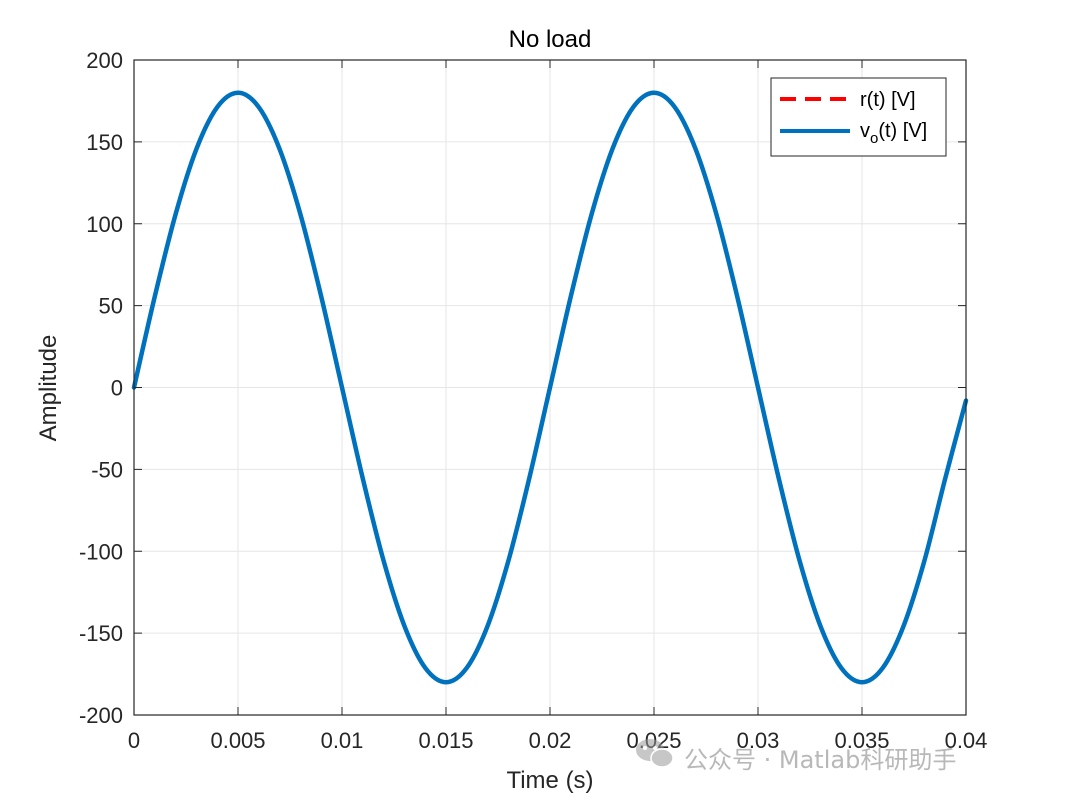 This screenshot has height=801, width=1065. What do you see at coordinates (550, 740) in the screenshot?
I see `x-tick-label: 0.02` at bounding box center [550, 740].